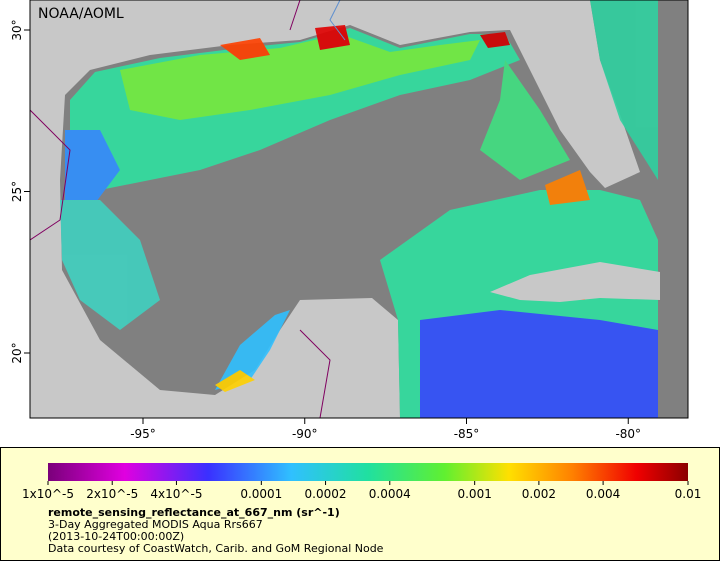 This screenshot has width=720, height=561. What do you see at coordinates (326, 494) in the screenshot?
I see `colorbar-tick-label: 0.0002` at bounding box center [326, 494].